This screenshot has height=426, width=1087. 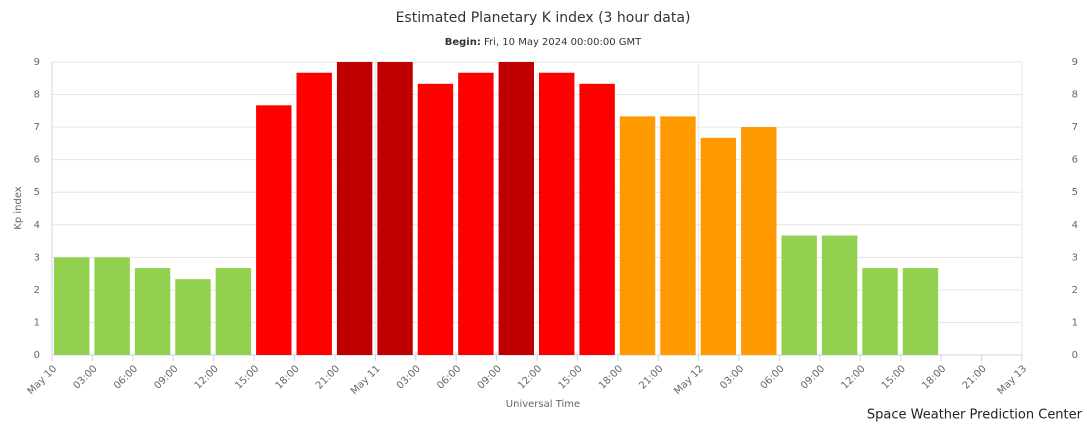 What do you see at coordinates (563, 42) in the screenshot?
I see `subtitle-value: Fri, 10 May 2024 00:00:00 GMT` at bounding box center [563, 42].